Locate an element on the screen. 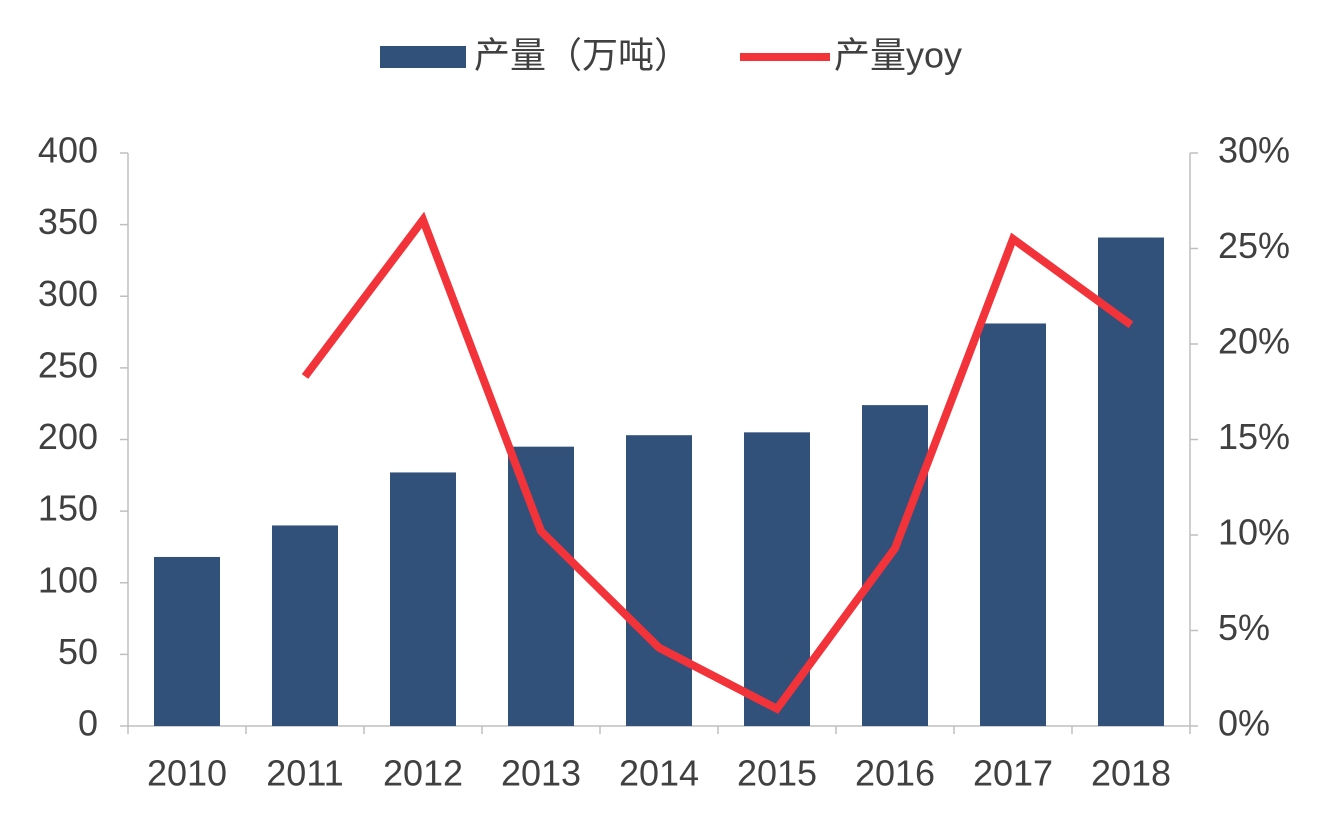  y2-tick-label: 30% is located at coordinates (1254, 150).